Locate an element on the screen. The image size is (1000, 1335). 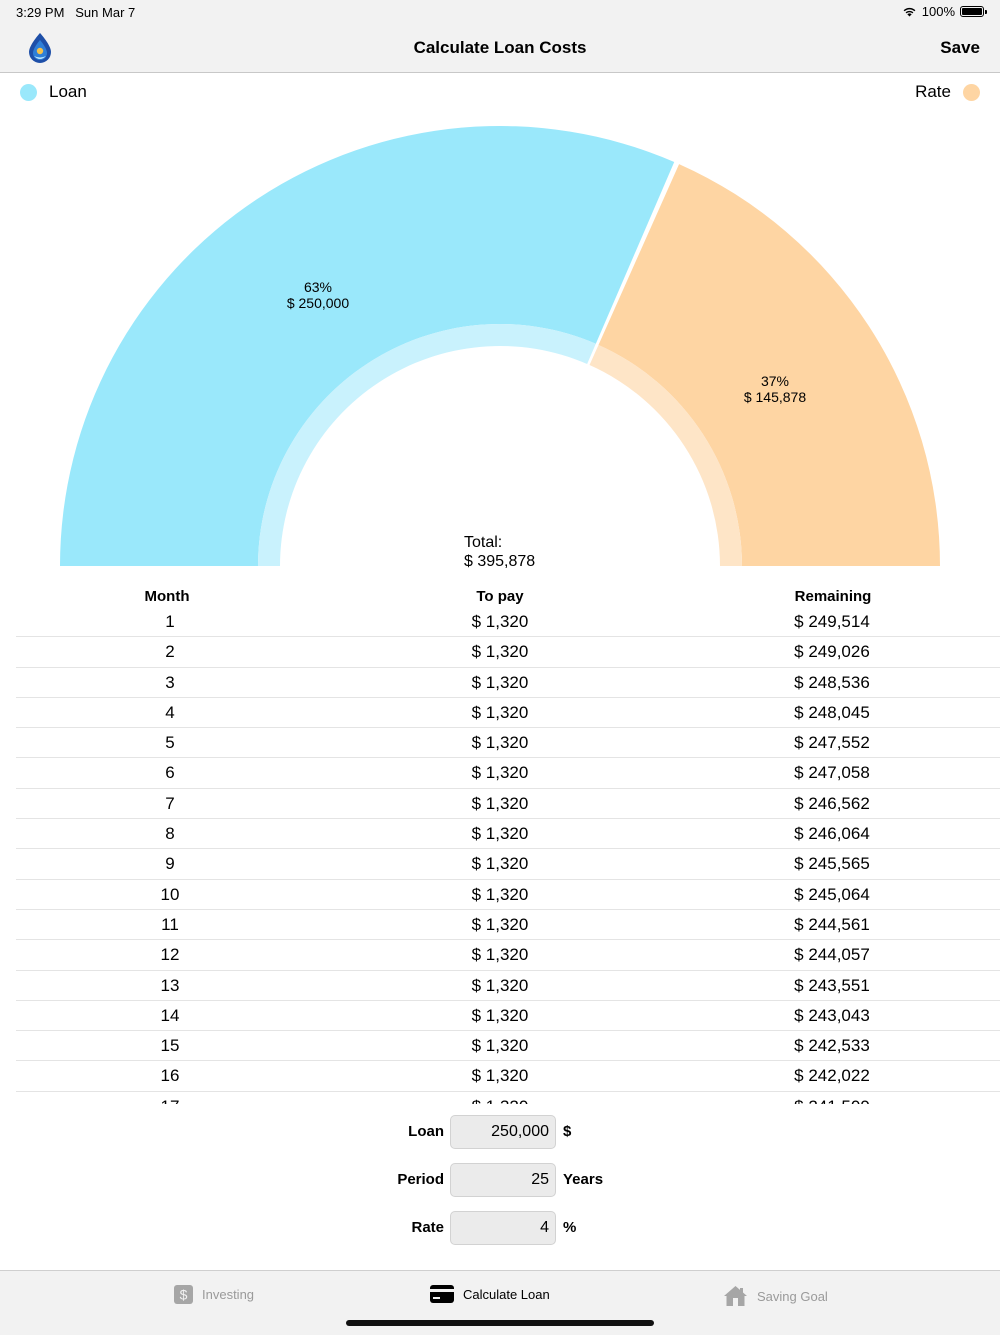
table-row: 6 $ 1,320 $ 247,058 is located at coordinates (508, 773).